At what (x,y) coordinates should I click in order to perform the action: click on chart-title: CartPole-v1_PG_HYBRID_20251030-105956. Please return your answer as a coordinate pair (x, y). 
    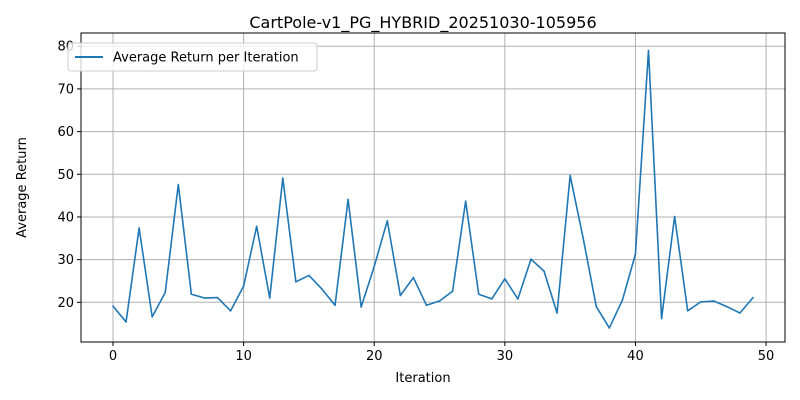
    Looking at the image, I should click on (422, 23).